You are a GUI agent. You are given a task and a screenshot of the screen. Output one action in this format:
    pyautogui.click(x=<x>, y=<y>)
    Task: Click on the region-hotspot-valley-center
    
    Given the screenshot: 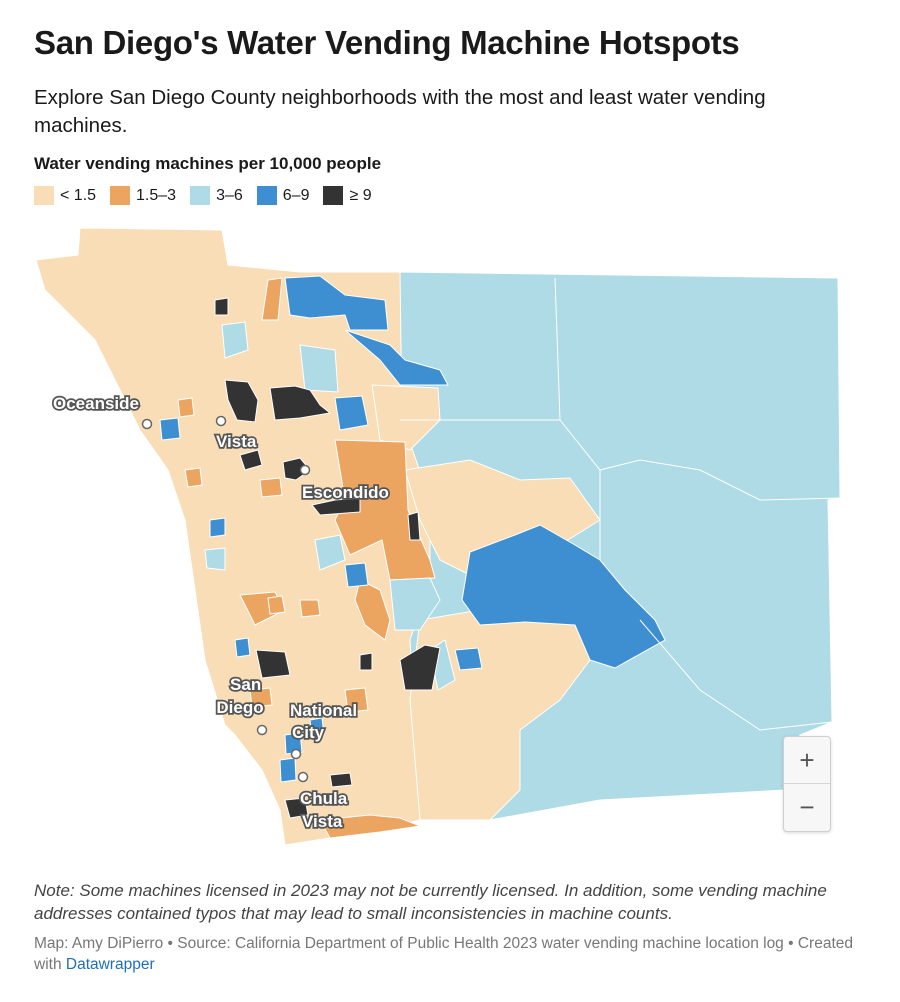 What is the action you would take?
    pyautogui.click(x=300, y=403)
    